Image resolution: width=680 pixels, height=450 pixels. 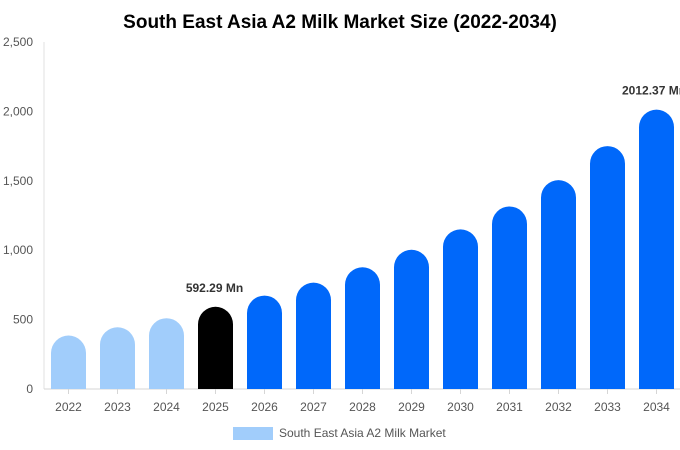 I want to click on y-tick-label: 1,500, so click(x=18, y=181).